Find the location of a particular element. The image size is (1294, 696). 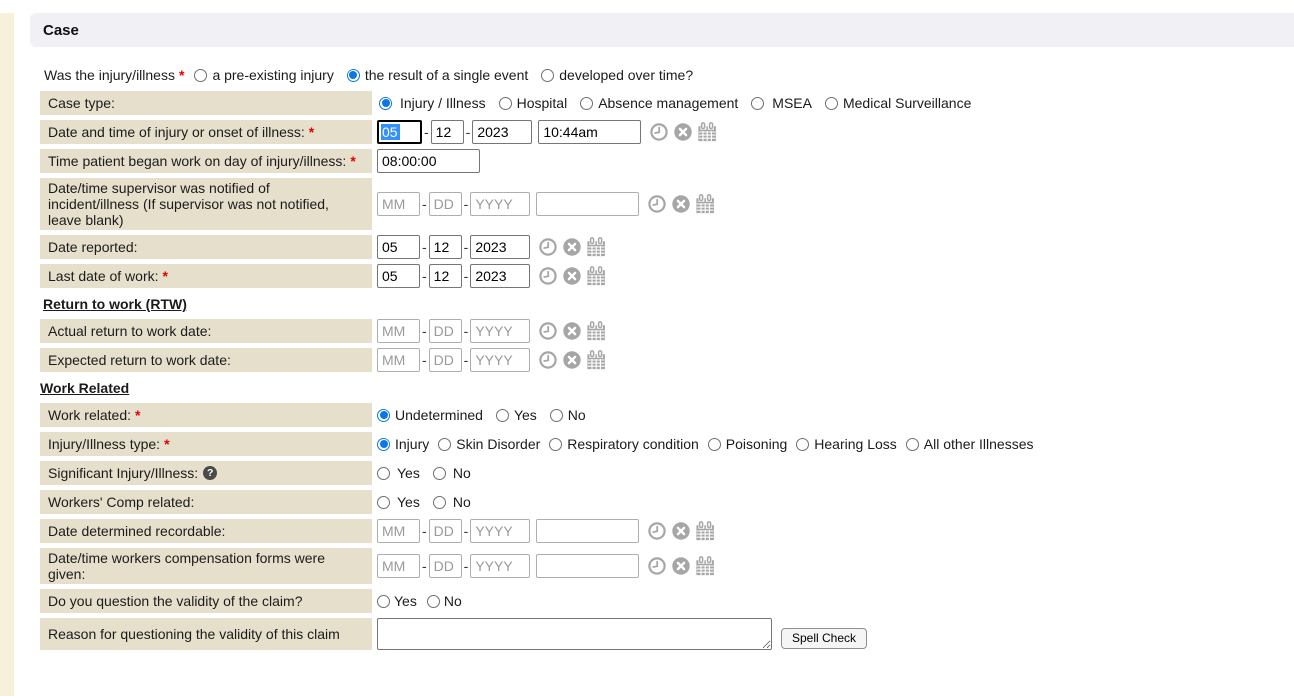

radio-option-developed-over-time: developed over time? is located at coordinates (617, 75).